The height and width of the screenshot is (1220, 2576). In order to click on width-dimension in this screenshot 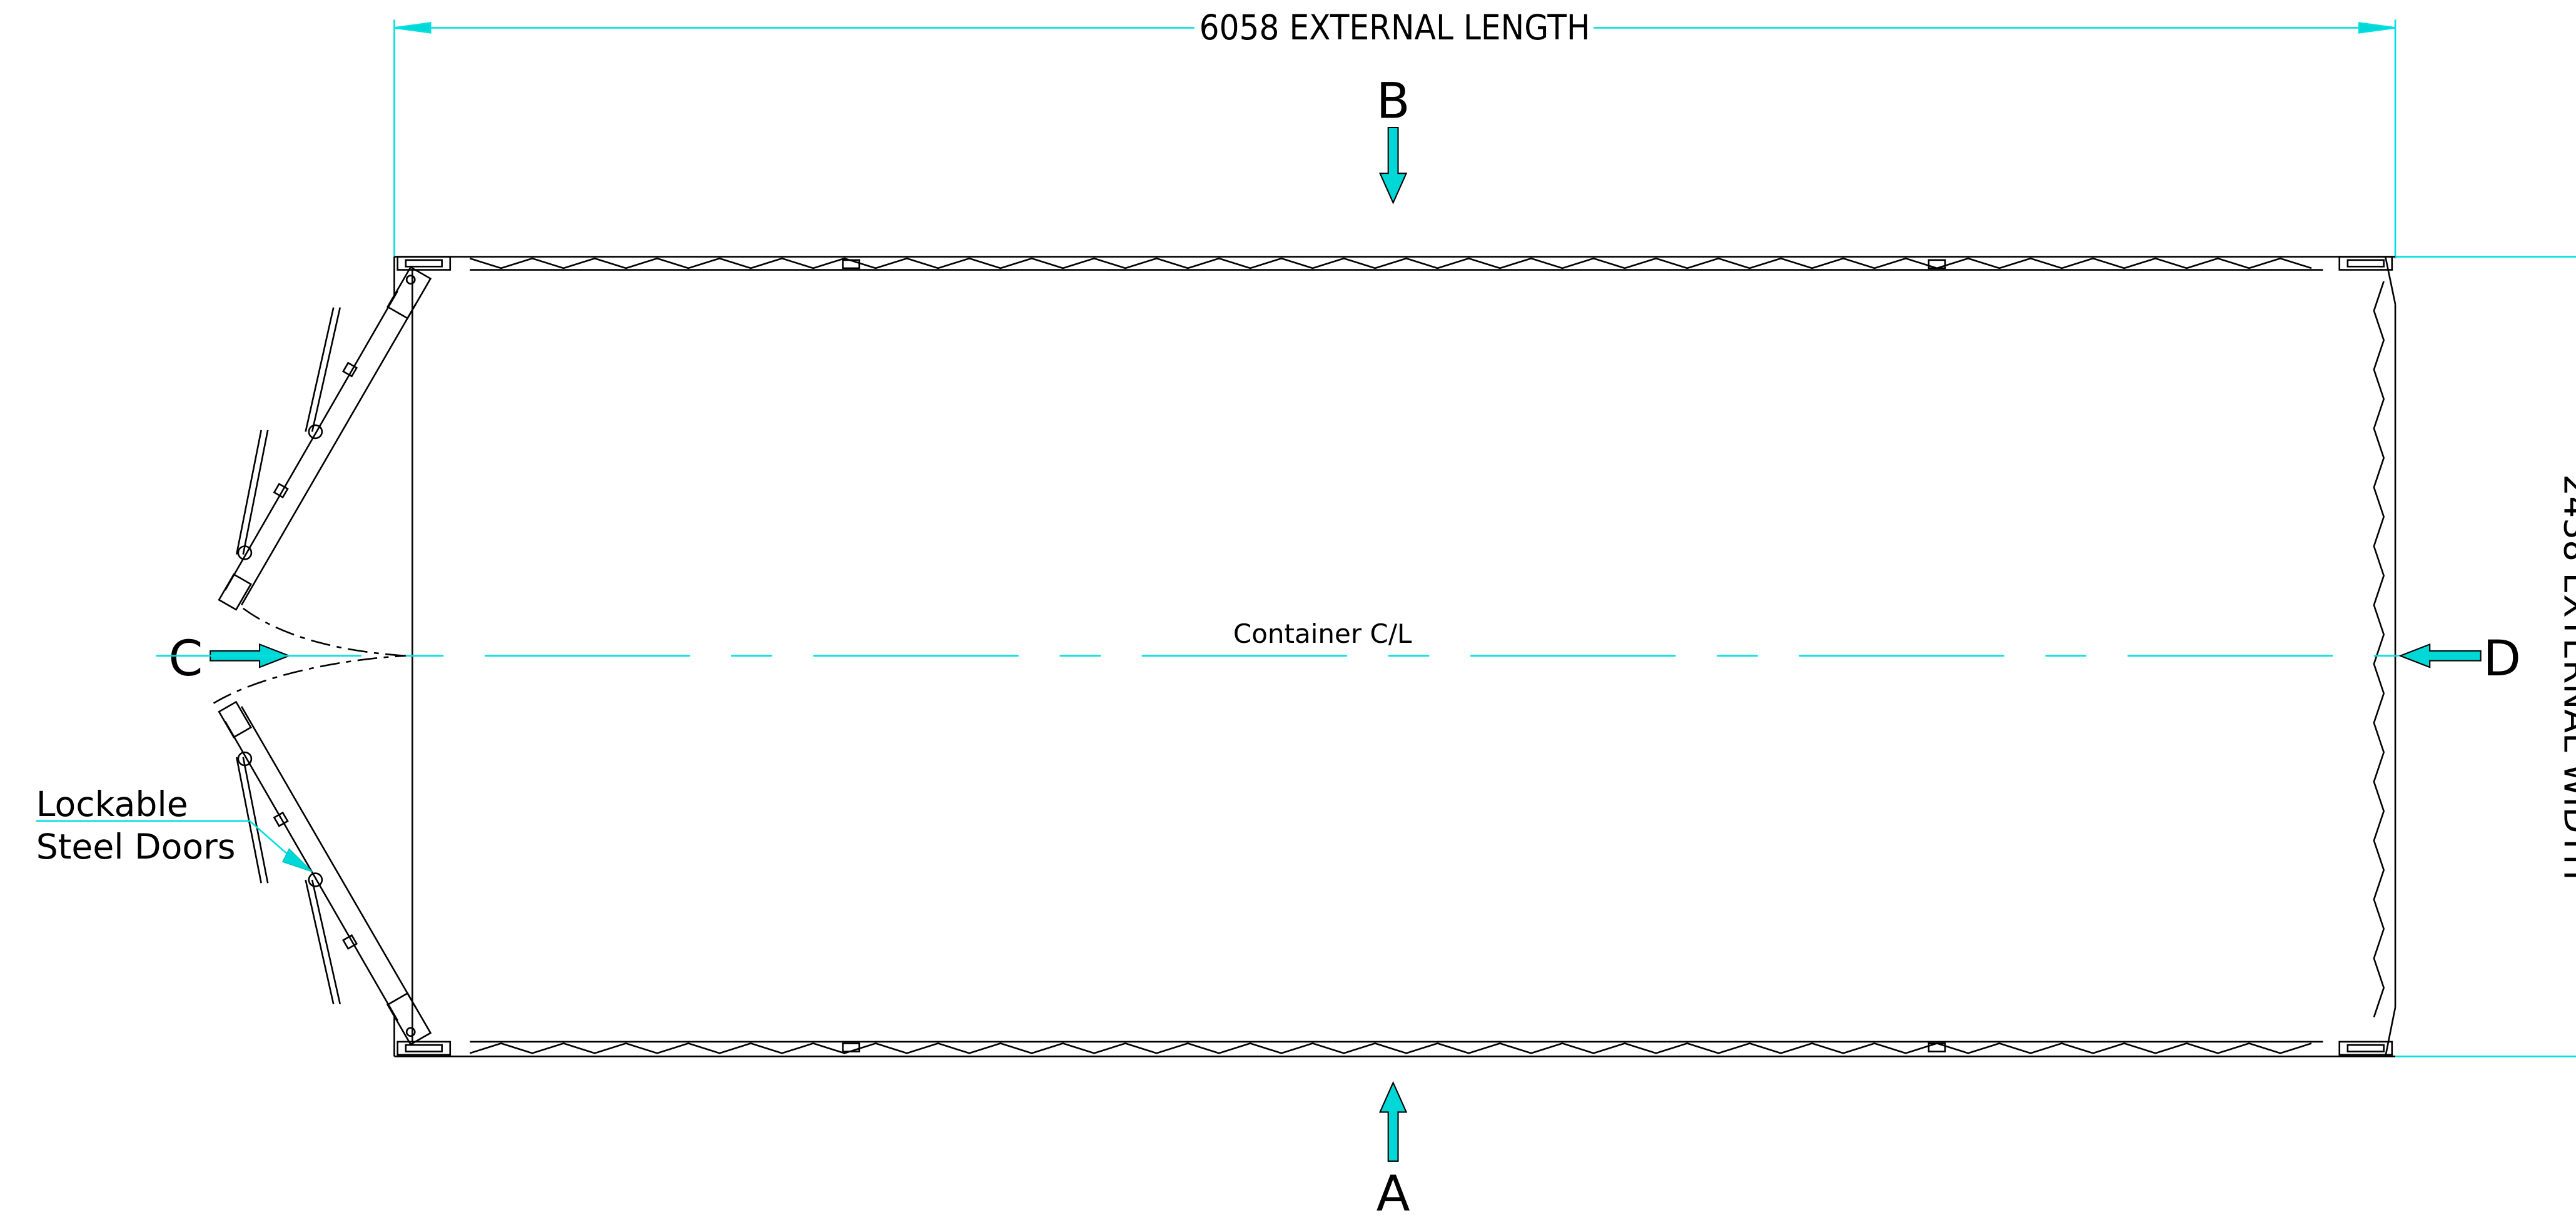, I will do `click(2485, 657)`.